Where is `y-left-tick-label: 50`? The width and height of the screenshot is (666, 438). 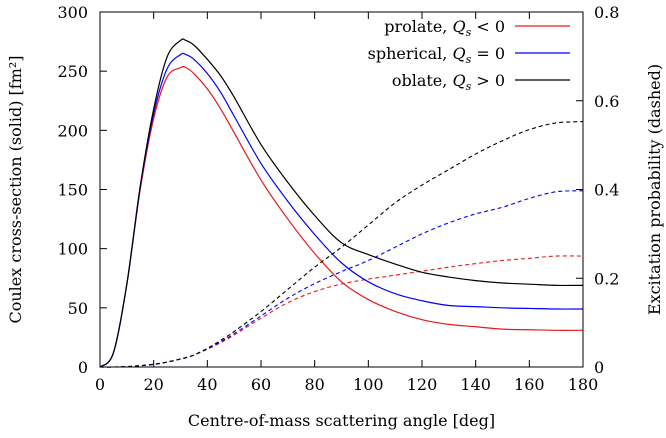
y-left-tick-label: 50 is located at coordinates (78, 308).